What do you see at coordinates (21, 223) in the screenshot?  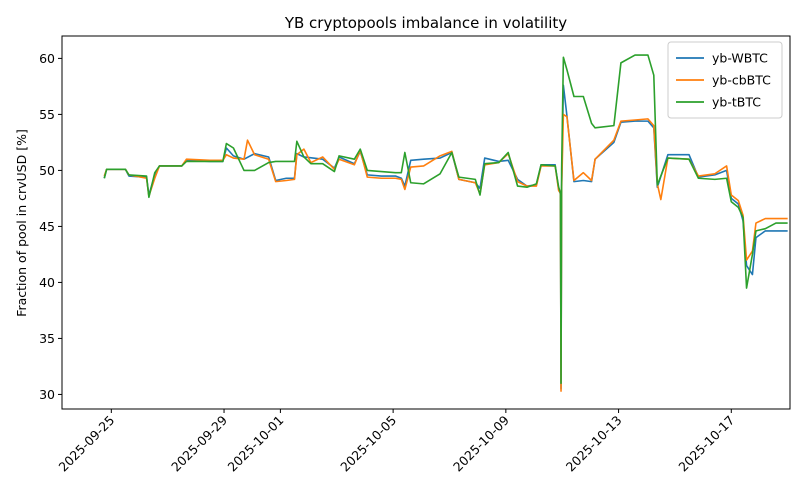 I see `y-axis-label: Fraction of pool in crvUSD [%]` at bounding box center [21, 223].